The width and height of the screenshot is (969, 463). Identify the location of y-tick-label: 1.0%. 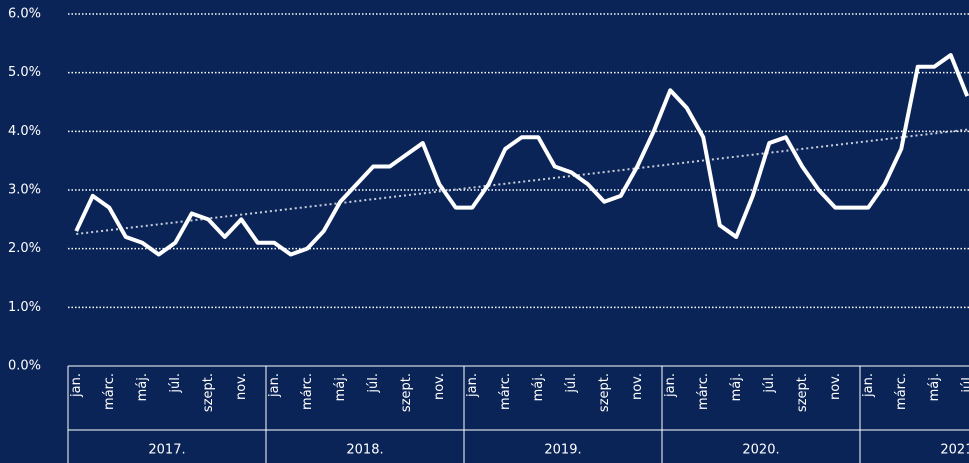
(24, 307).